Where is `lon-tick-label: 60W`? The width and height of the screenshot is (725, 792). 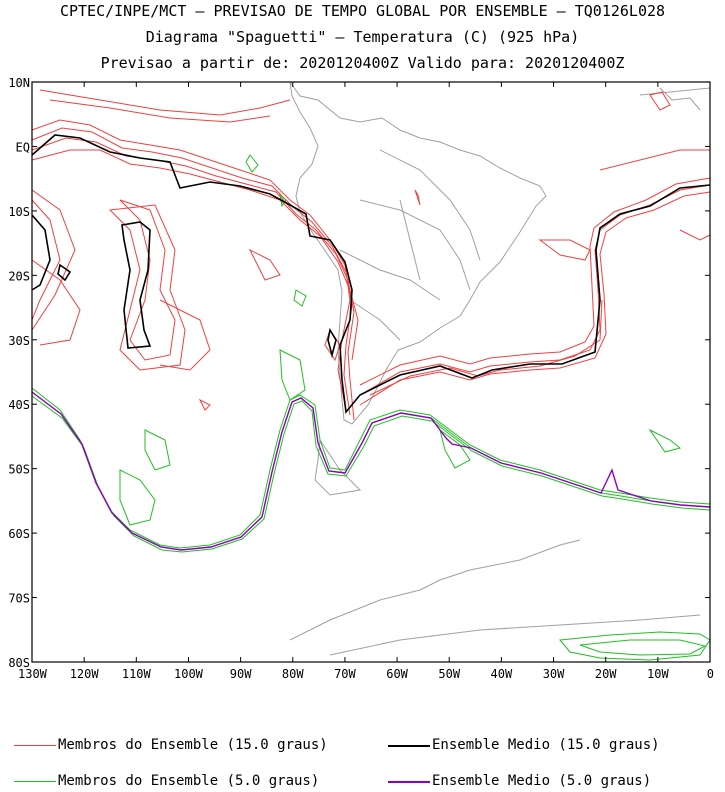 lon-tick-label: 60W is located at coordinates (397, 674).